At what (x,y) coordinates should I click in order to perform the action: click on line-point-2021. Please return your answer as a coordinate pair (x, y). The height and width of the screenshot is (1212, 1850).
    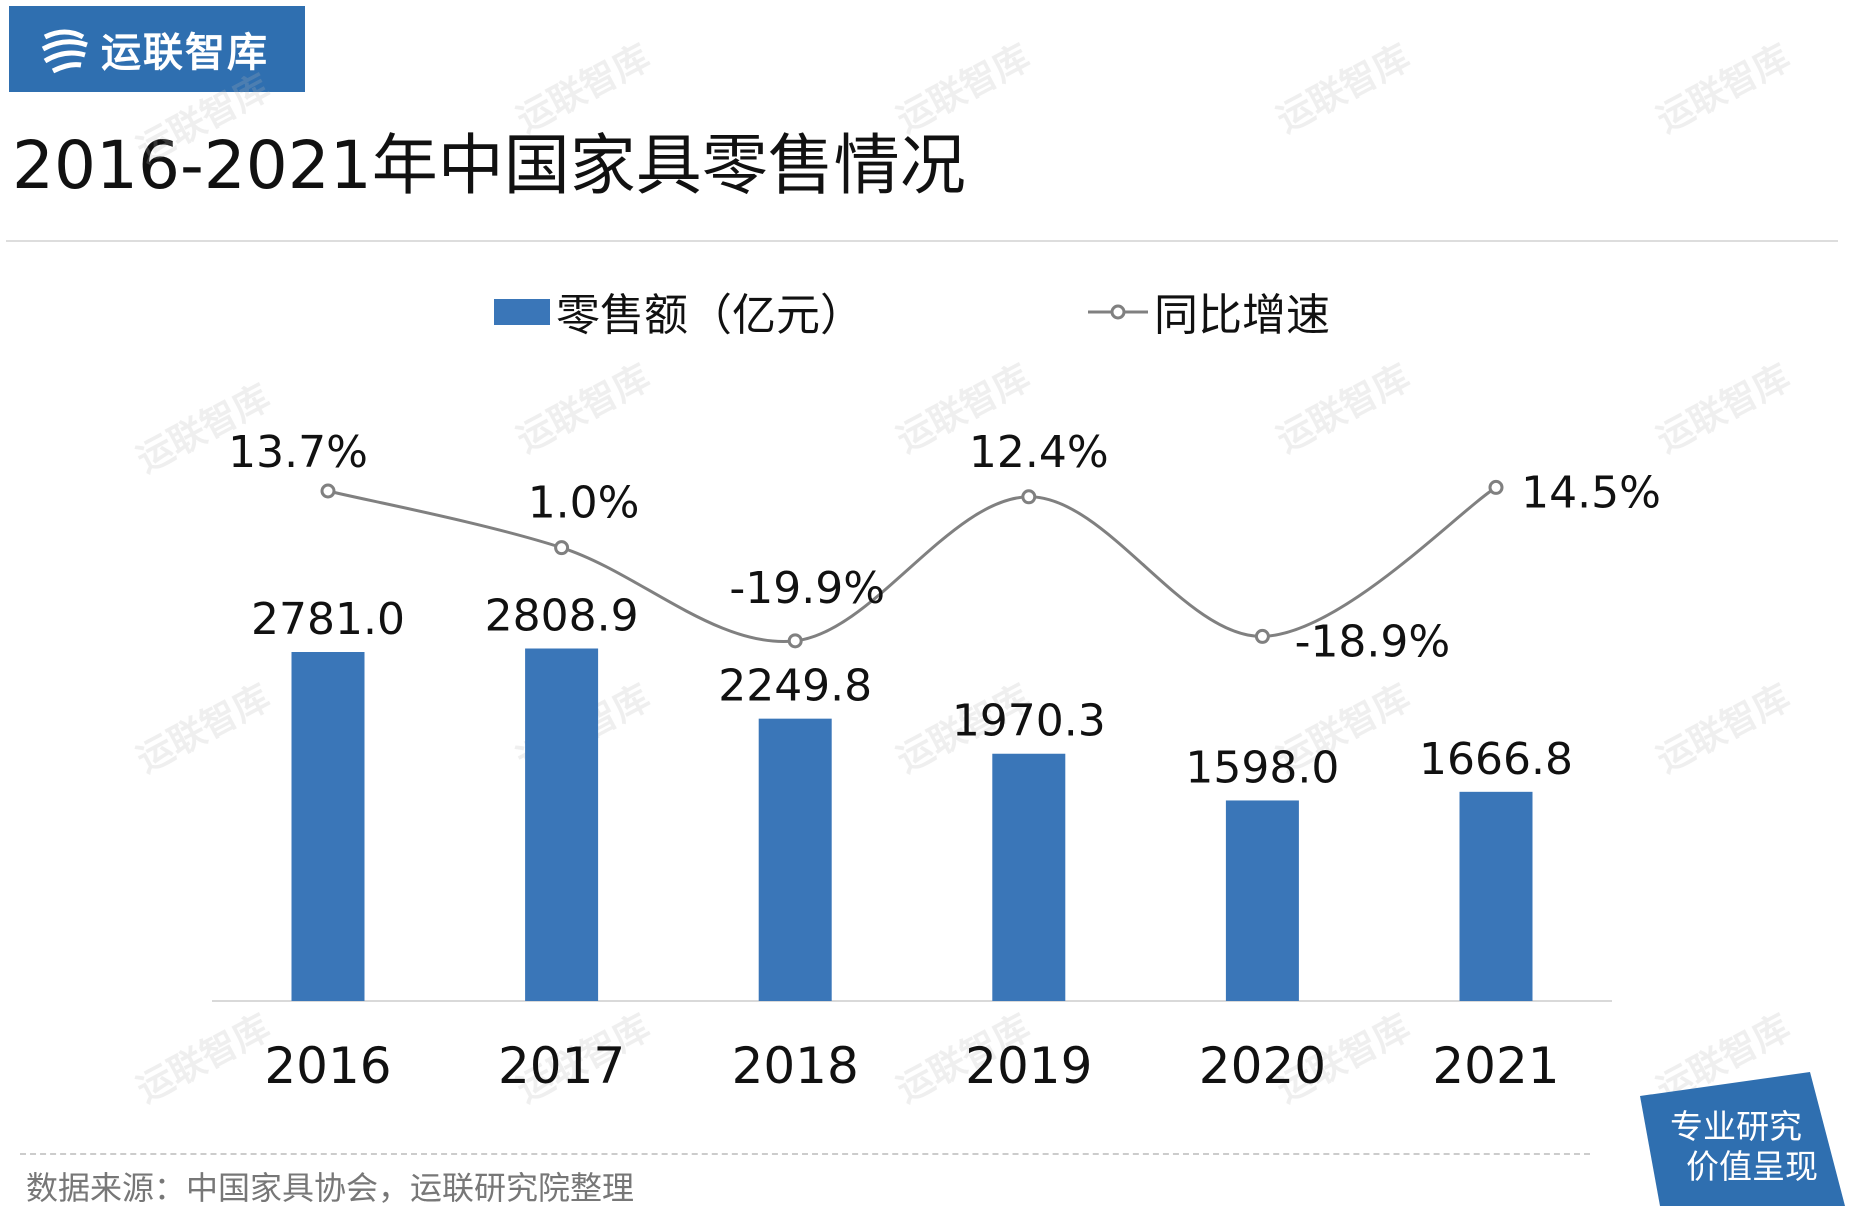
    Looking at the image, I should click on (1496, 487).